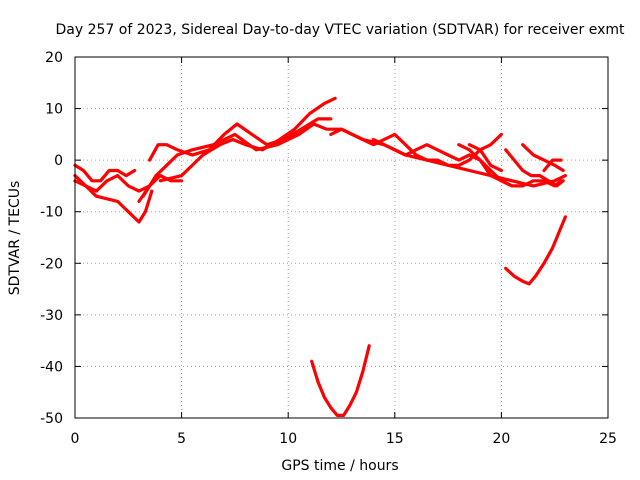 The height and width of the screenshot is (480, 640). Describe the element at coordinates (608, 439) in the screenshot. I see `x-tick-label: 25` at that location.